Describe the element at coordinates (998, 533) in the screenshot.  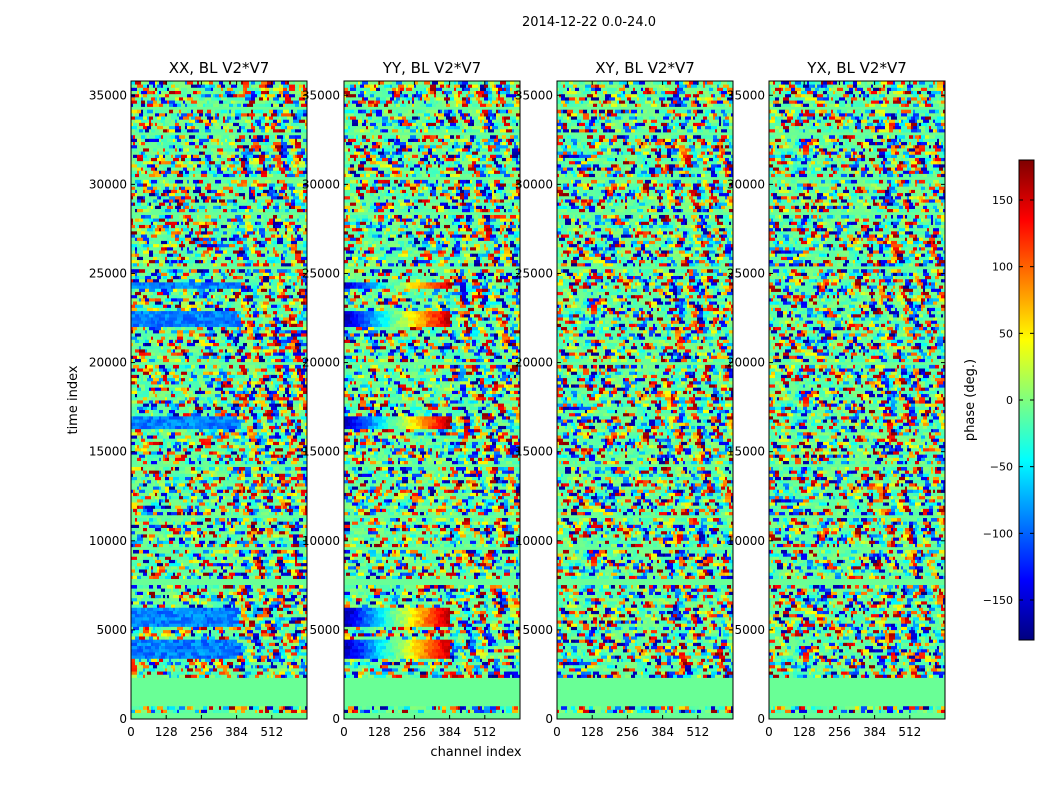
I see `colorbar-tick-label: −100` at that location.